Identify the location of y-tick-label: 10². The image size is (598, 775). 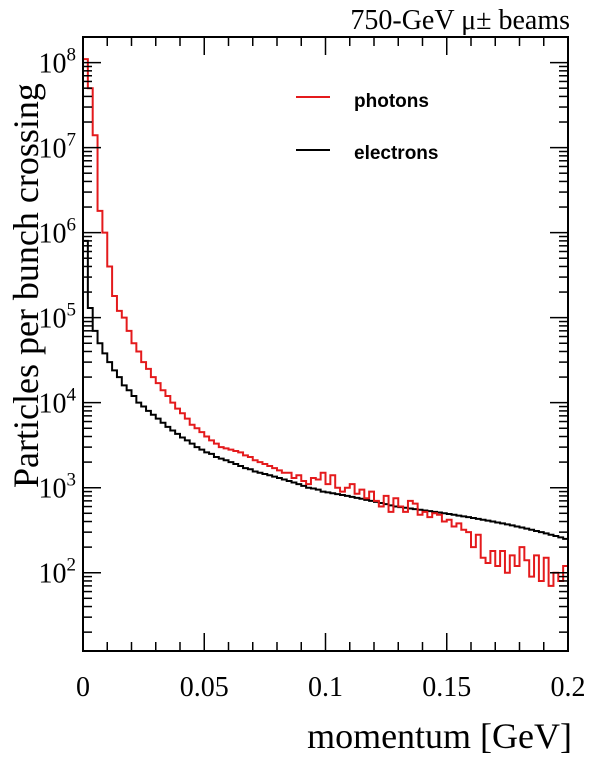
(58, 572).